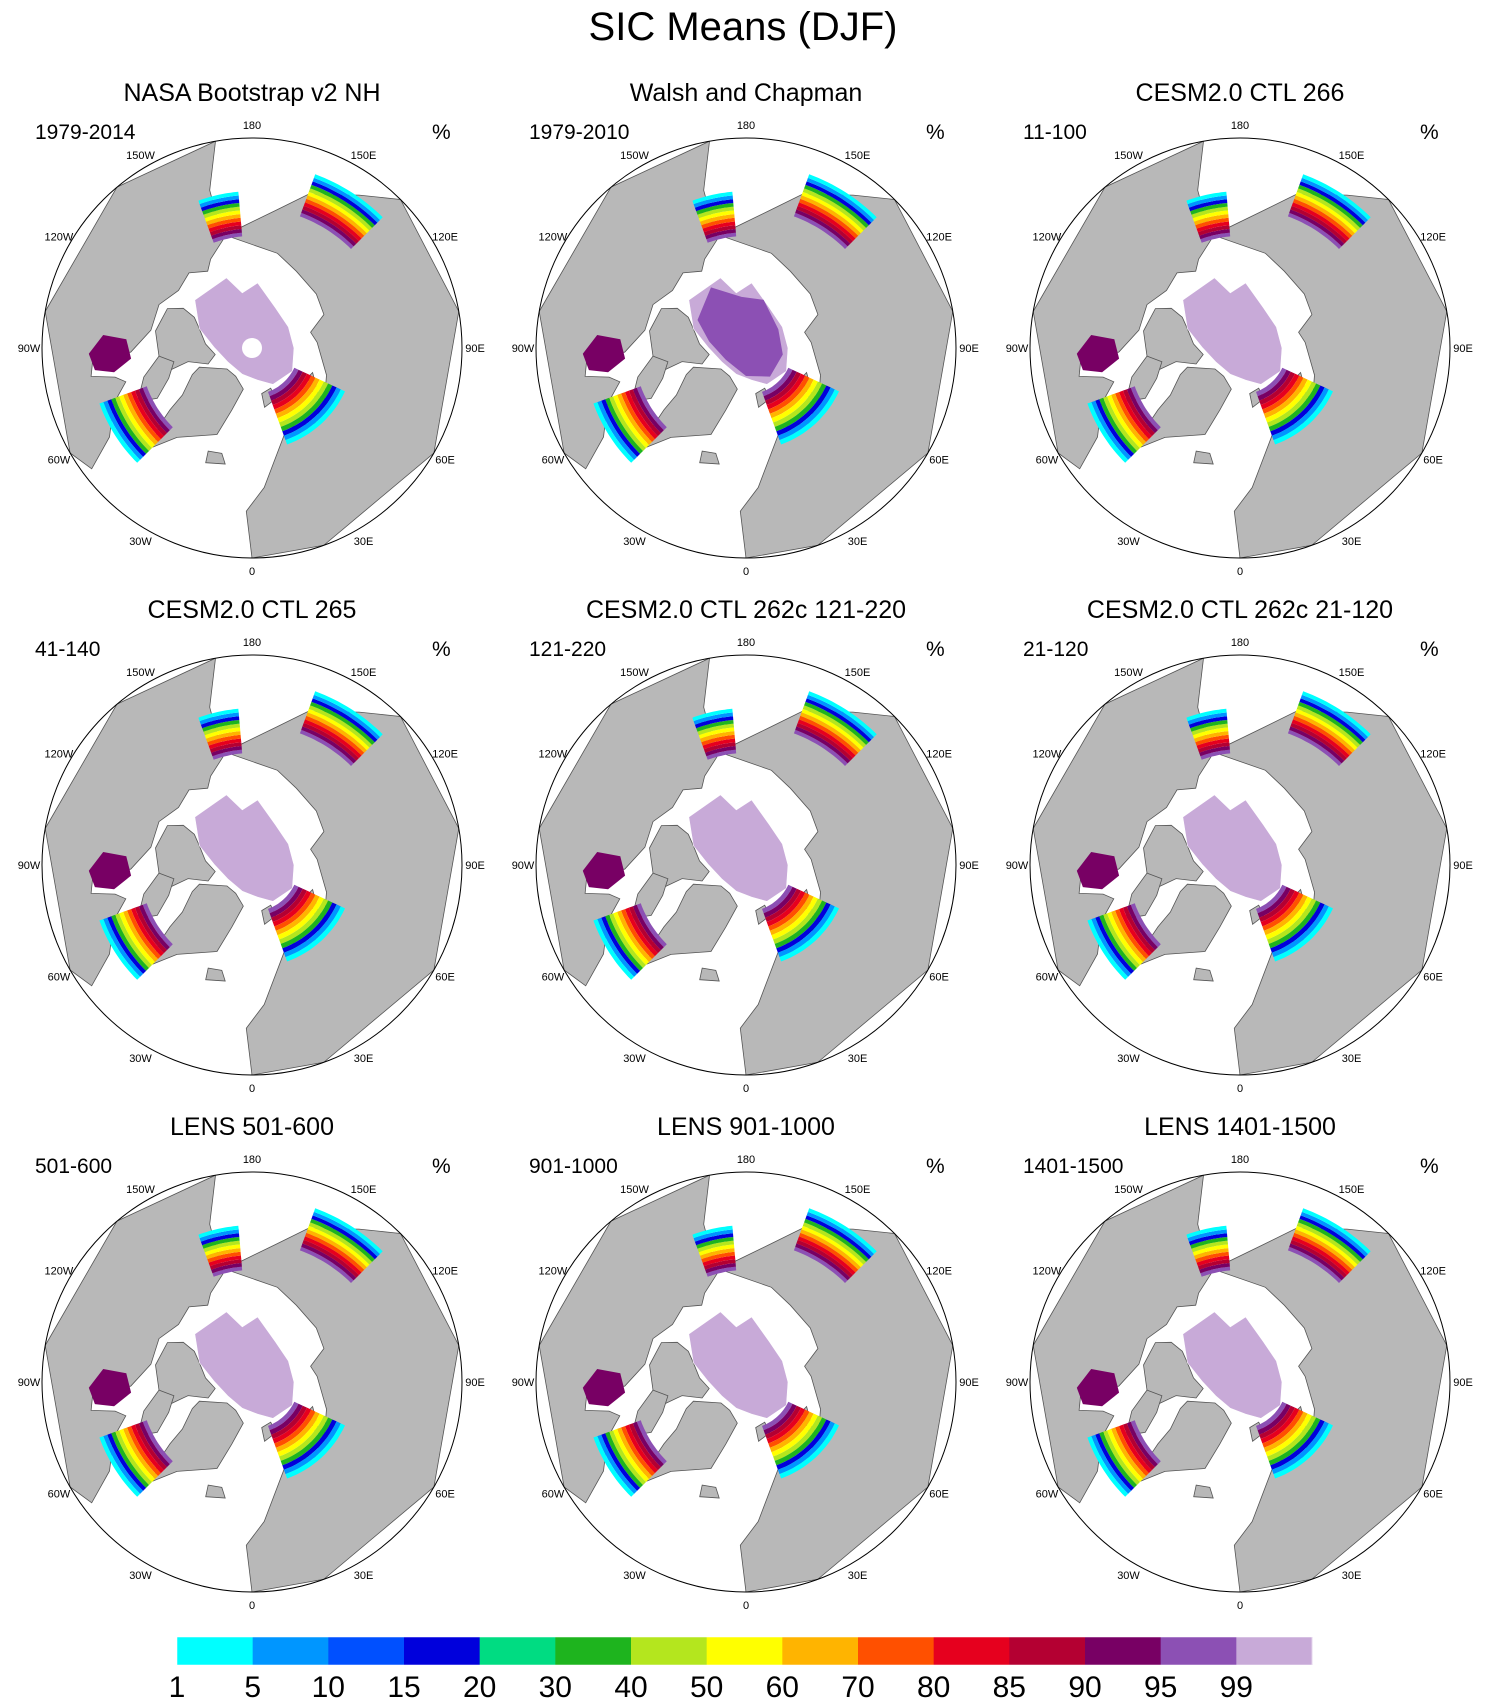 This screenshot has width=1487, height=1705. What do you see at coordinates (73, 1166) in the screenshot?
I see `panel-period: 501-600` at bounding box center [73, 1166].